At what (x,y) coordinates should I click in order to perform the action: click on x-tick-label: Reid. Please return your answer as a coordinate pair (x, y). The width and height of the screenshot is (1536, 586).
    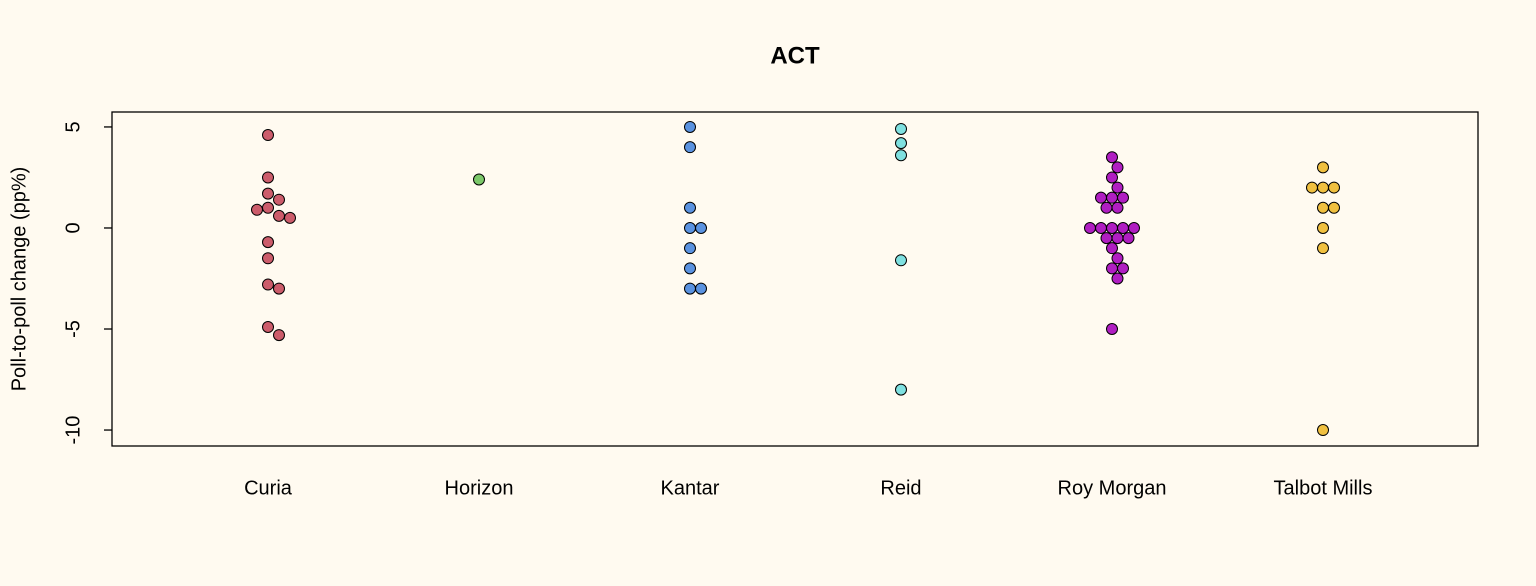
    Looking at the image, I should click on (900, 488).